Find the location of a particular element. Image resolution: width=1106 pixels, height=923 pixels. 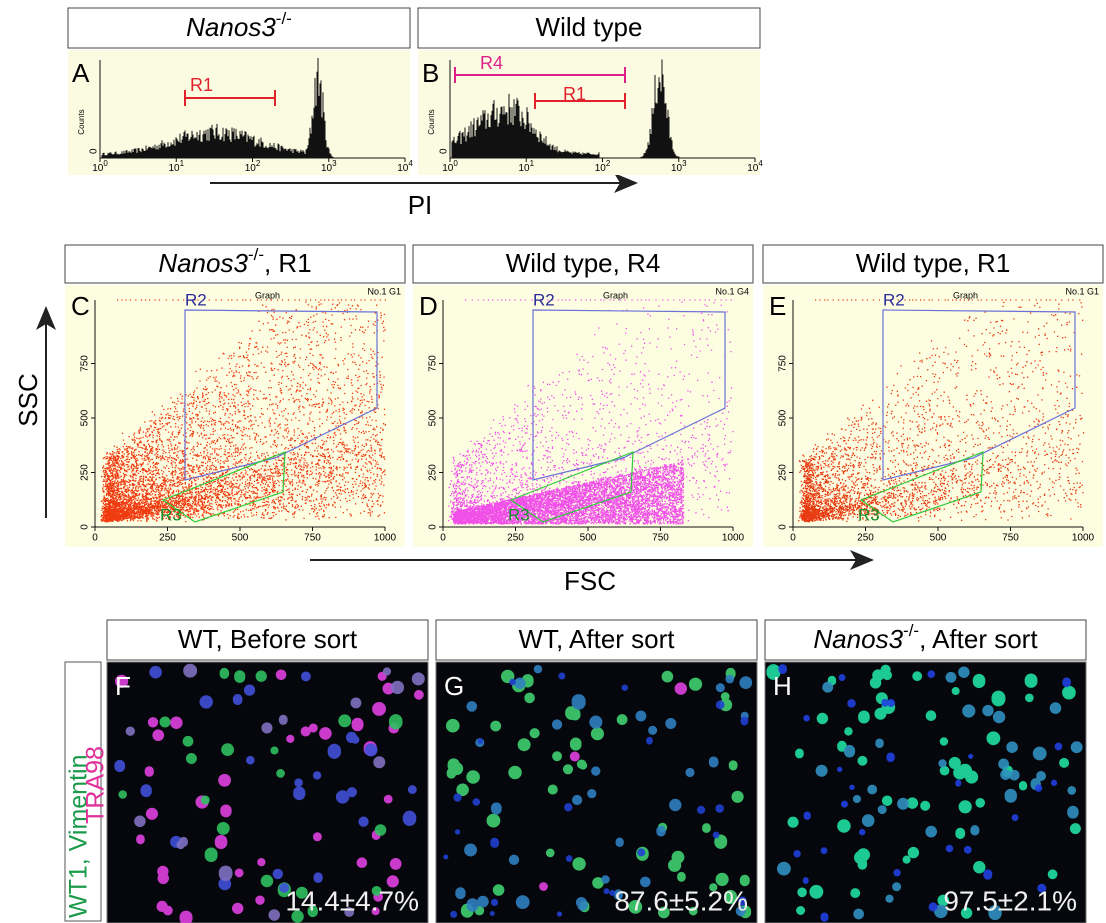

panel-header: Nanos3-/- is located at coordinates (239, 25).